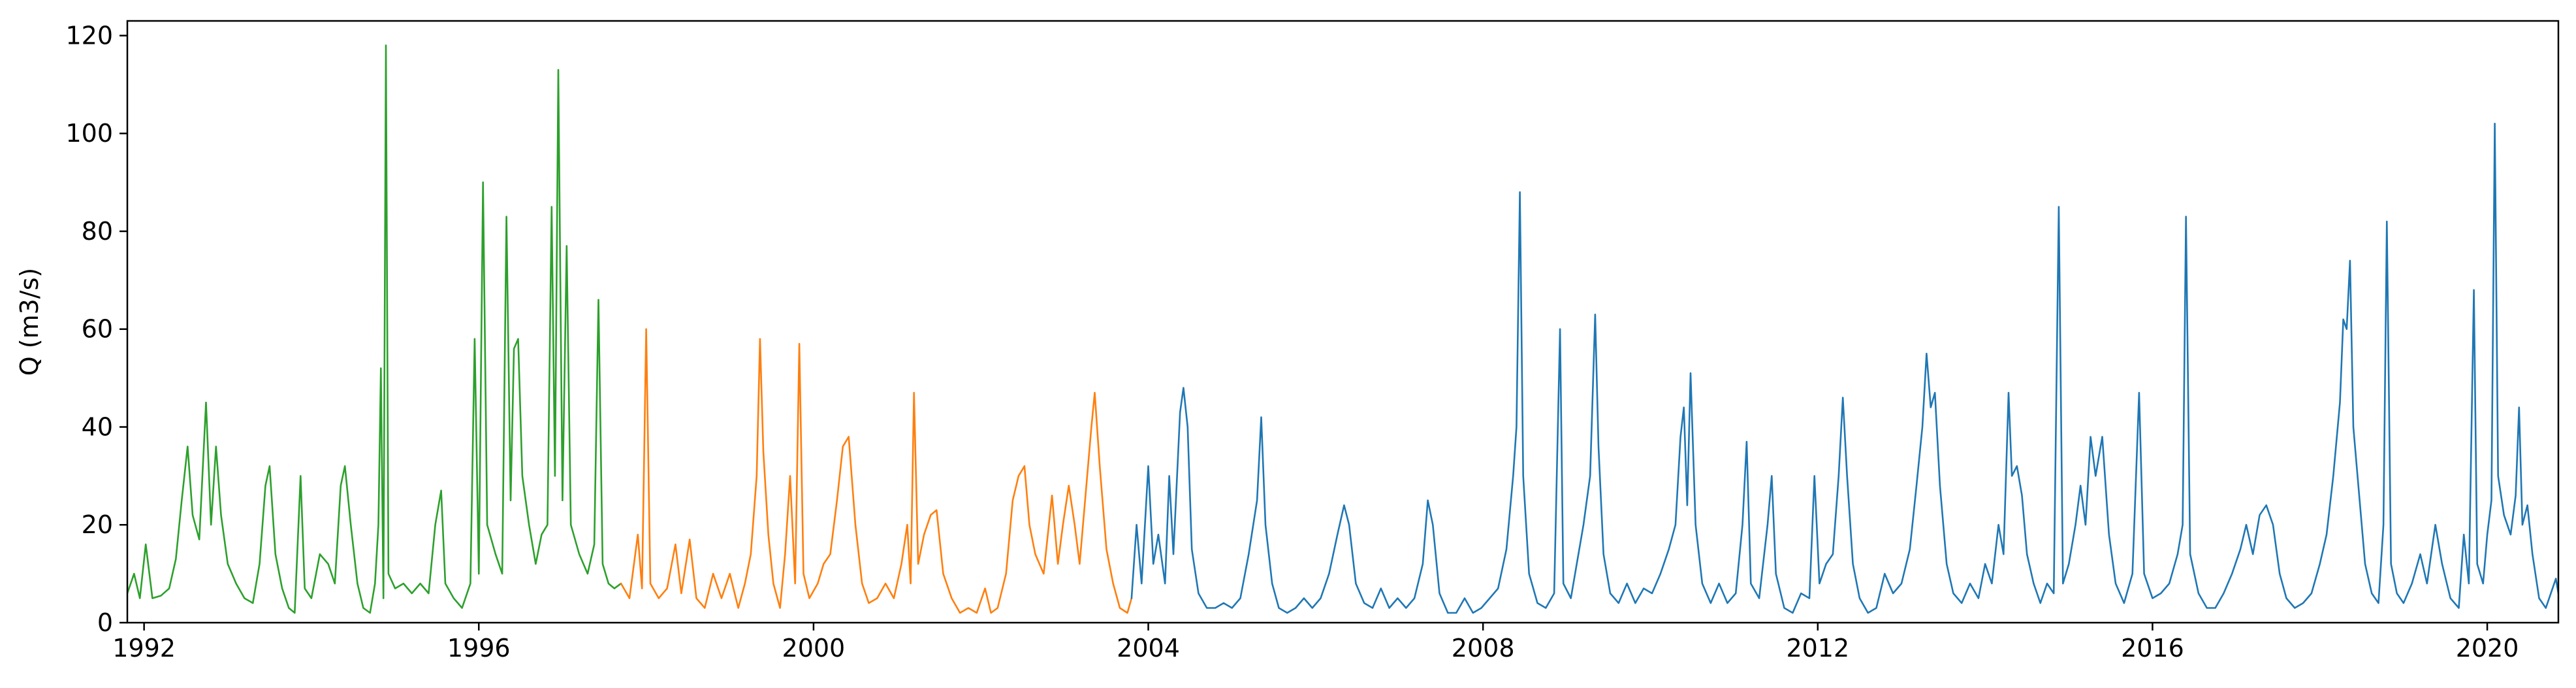 The width and height of the screenshot is (2576, 688). Describe the element at coordinates (98, 231) in the screenshot. I see `y-tick-label: 80` at that location.